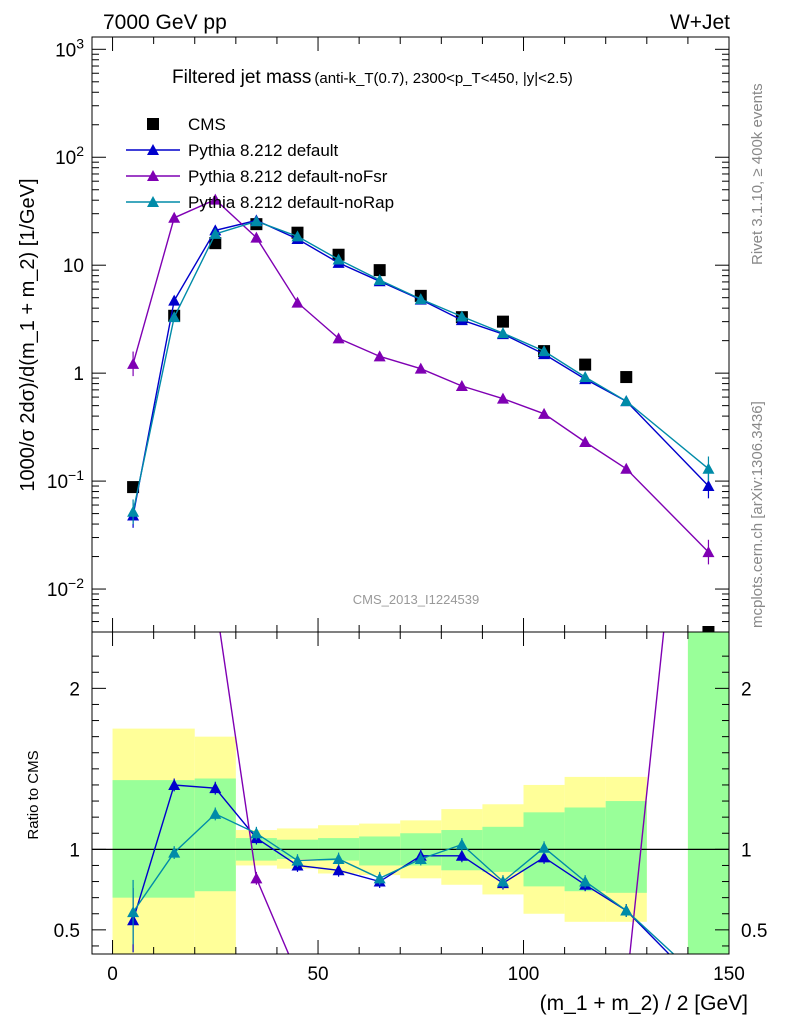 Image resolution: width=786 pixels, height=1024 pixels. I want to click on y-tick-label: 10⁻¹, so click(65, 480).